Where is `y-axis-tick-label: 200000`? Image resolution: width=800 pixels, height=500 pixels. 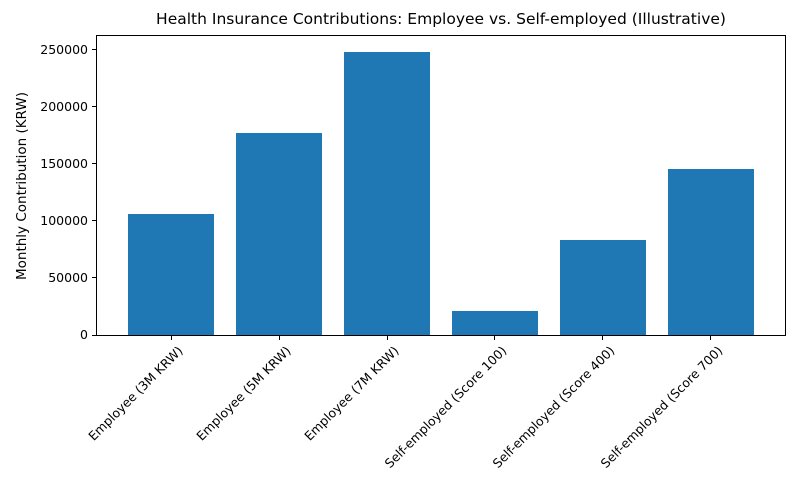
y-axis-tick-label: 200000 is located at coordinates (64, 106).